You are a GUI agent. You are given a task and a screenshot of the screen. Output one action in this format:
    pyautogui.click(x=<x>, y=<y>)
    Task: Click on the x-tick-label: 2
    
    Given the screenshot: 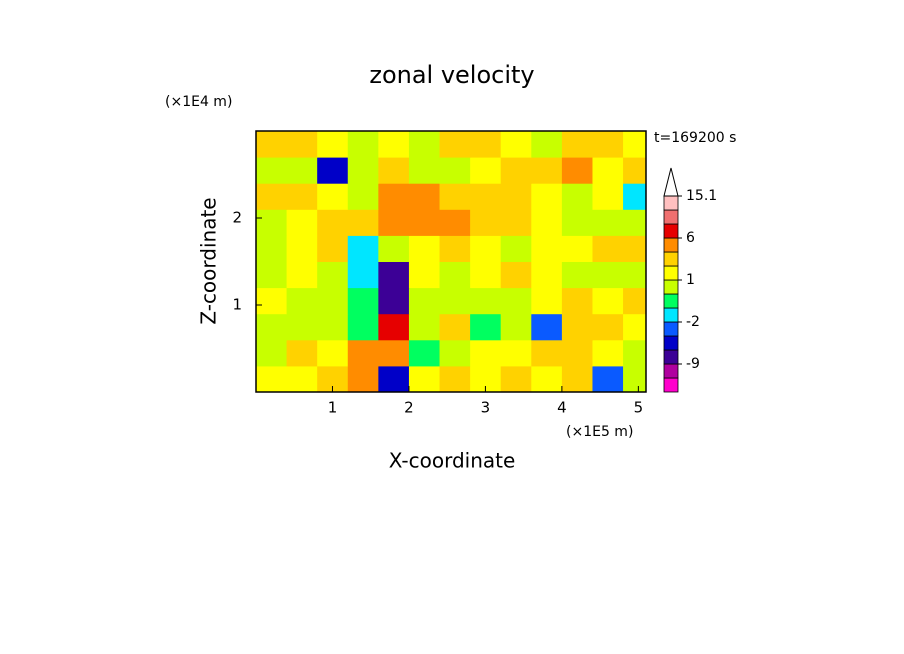 What is the action you would take?
    pyautogui.click(x=409, y=408)
    